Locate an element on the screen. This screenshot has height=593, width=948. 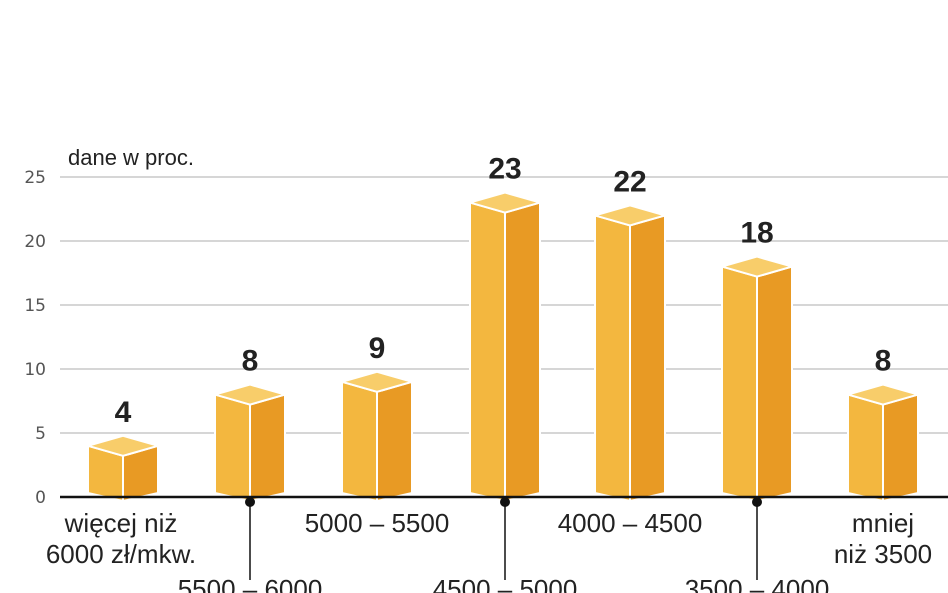
category-label: 4000 – 4500 is located at coordinates (630, 523).